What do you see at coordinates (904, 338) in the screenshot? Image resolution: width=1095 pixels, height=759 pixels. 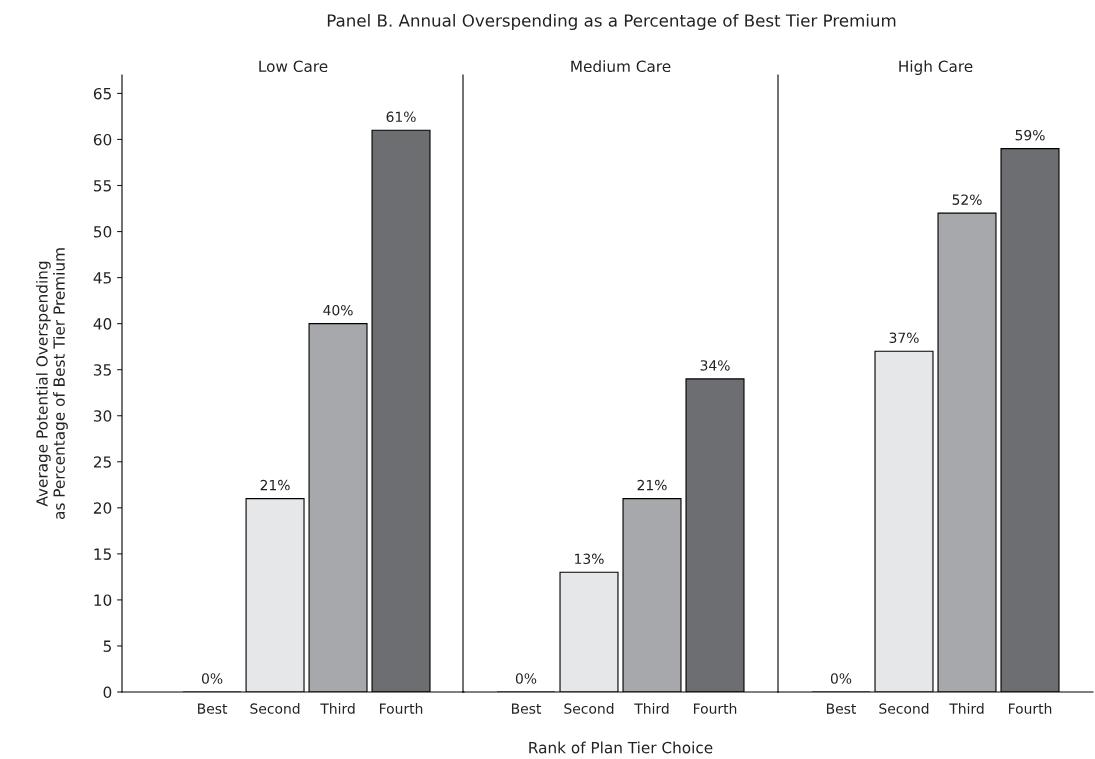 I see `data-label: 37%` at bounding box center [904, 338].